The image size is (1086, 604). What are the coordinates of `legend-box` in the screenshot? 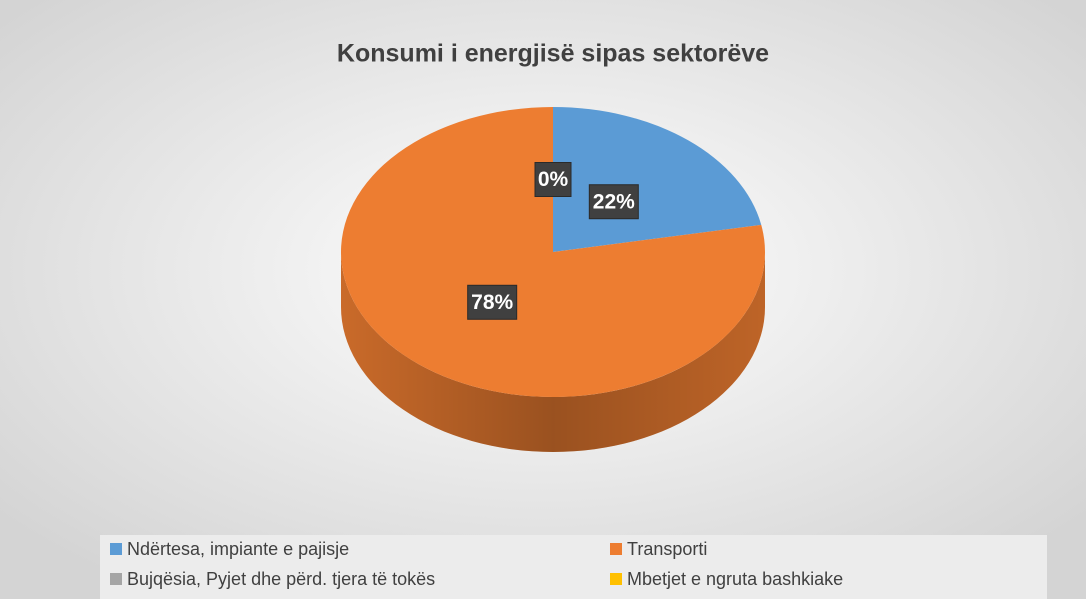 It's located at (573, 567).